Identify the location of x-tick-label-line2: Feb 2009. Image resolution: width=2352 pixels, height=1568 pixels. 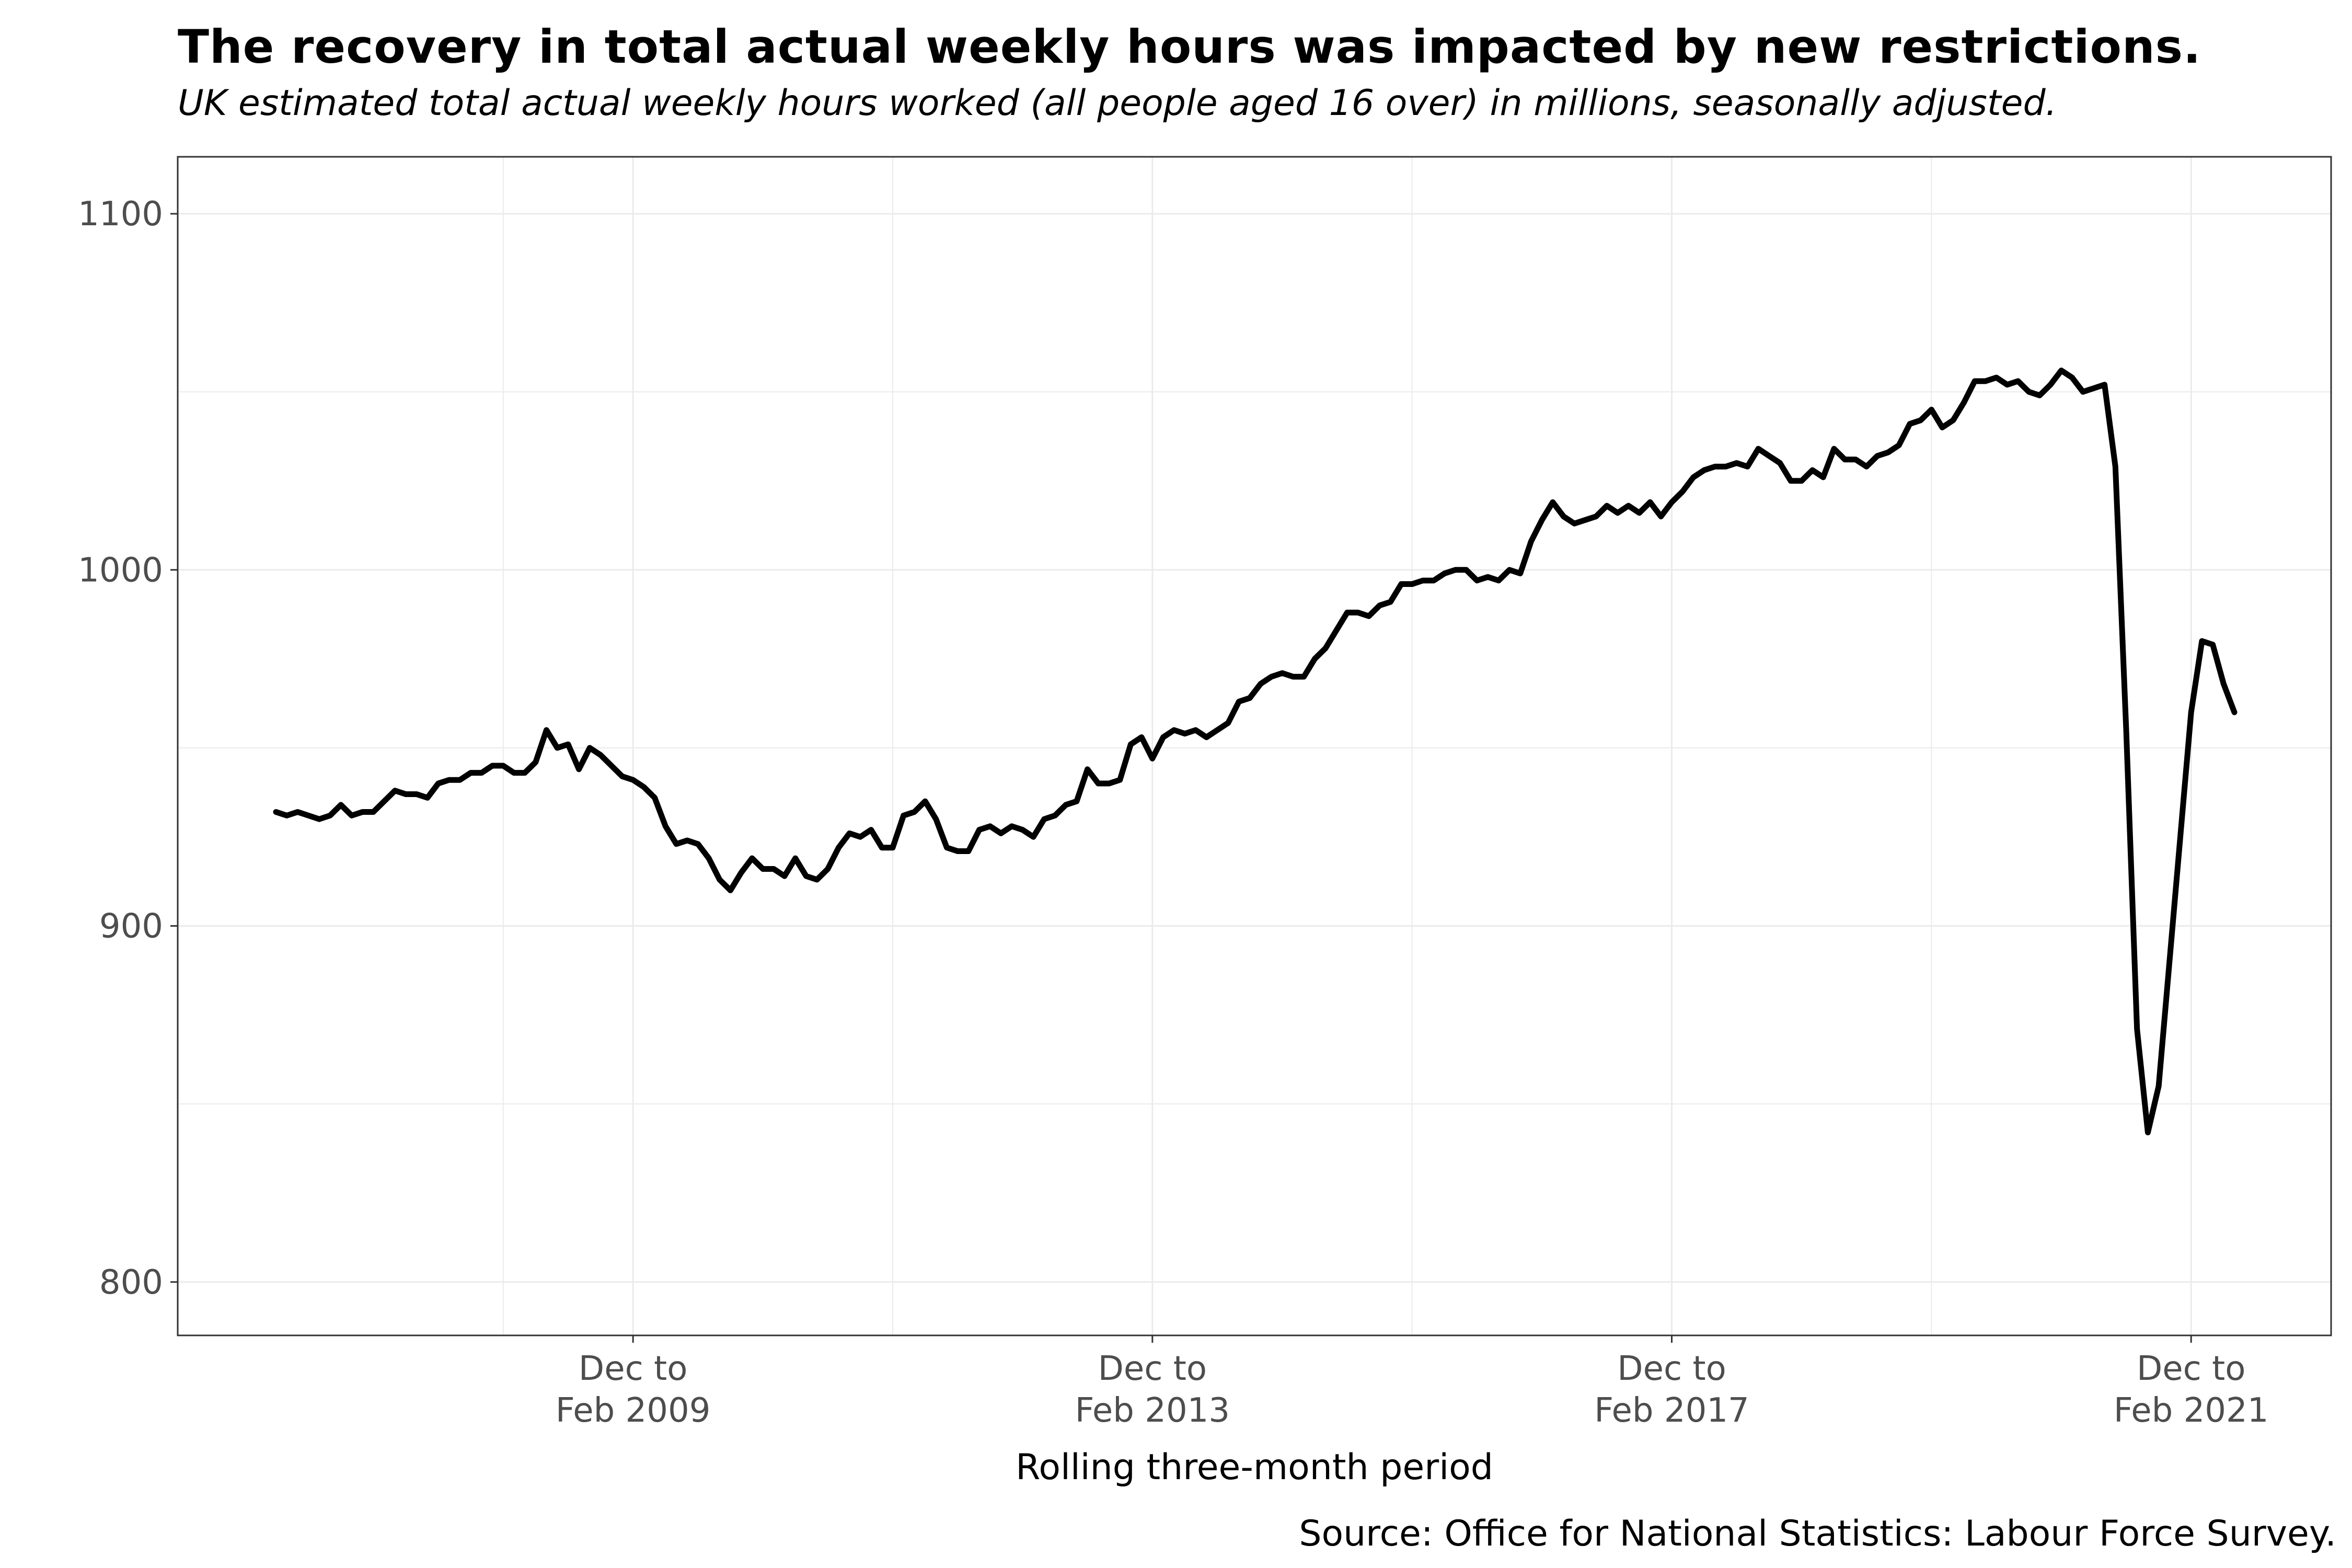
(633, 1410).